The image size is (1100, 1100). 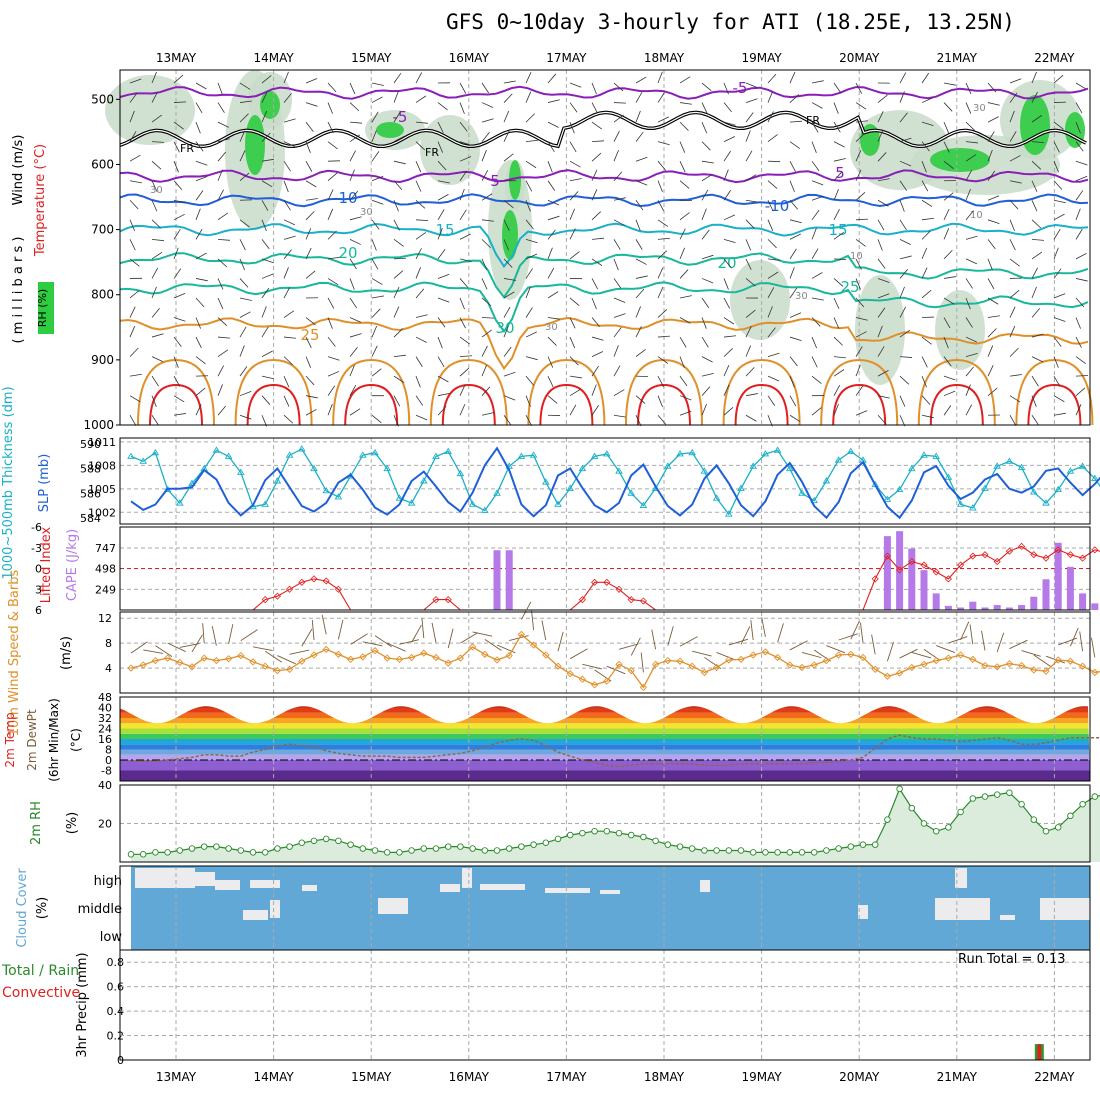 I want to click on isotherm-label: -5, so click(x=400, y=117).